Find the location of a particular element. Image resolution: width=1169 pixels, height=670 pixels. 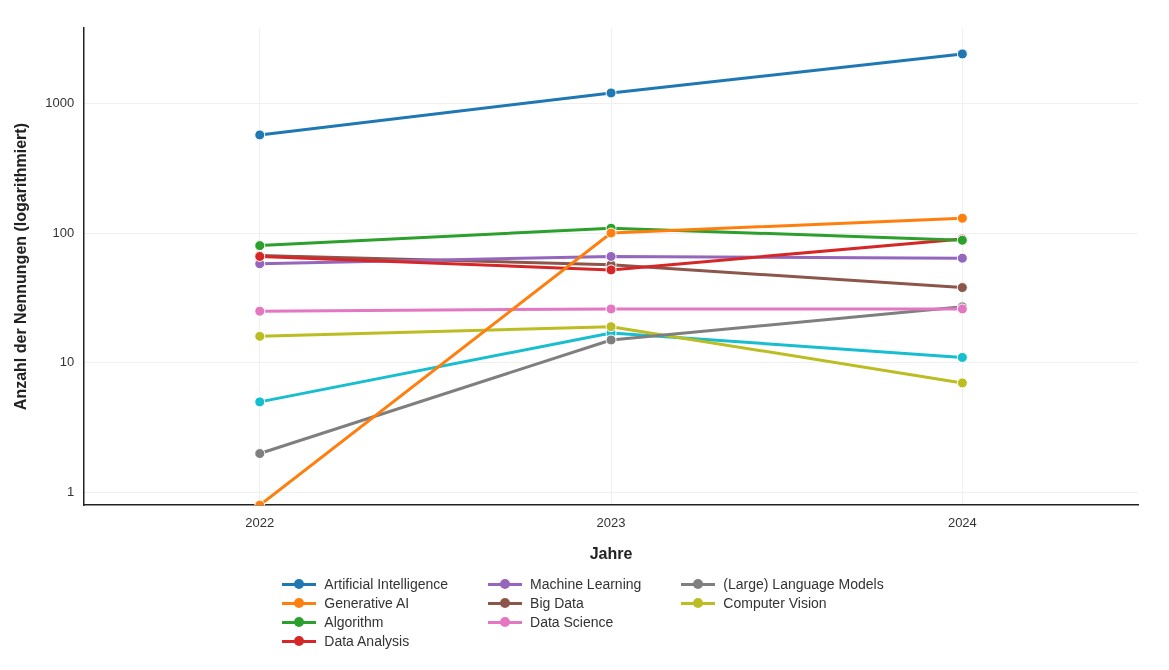

legend-label: Artificial Intelligence is located at coordinates (386, 584).